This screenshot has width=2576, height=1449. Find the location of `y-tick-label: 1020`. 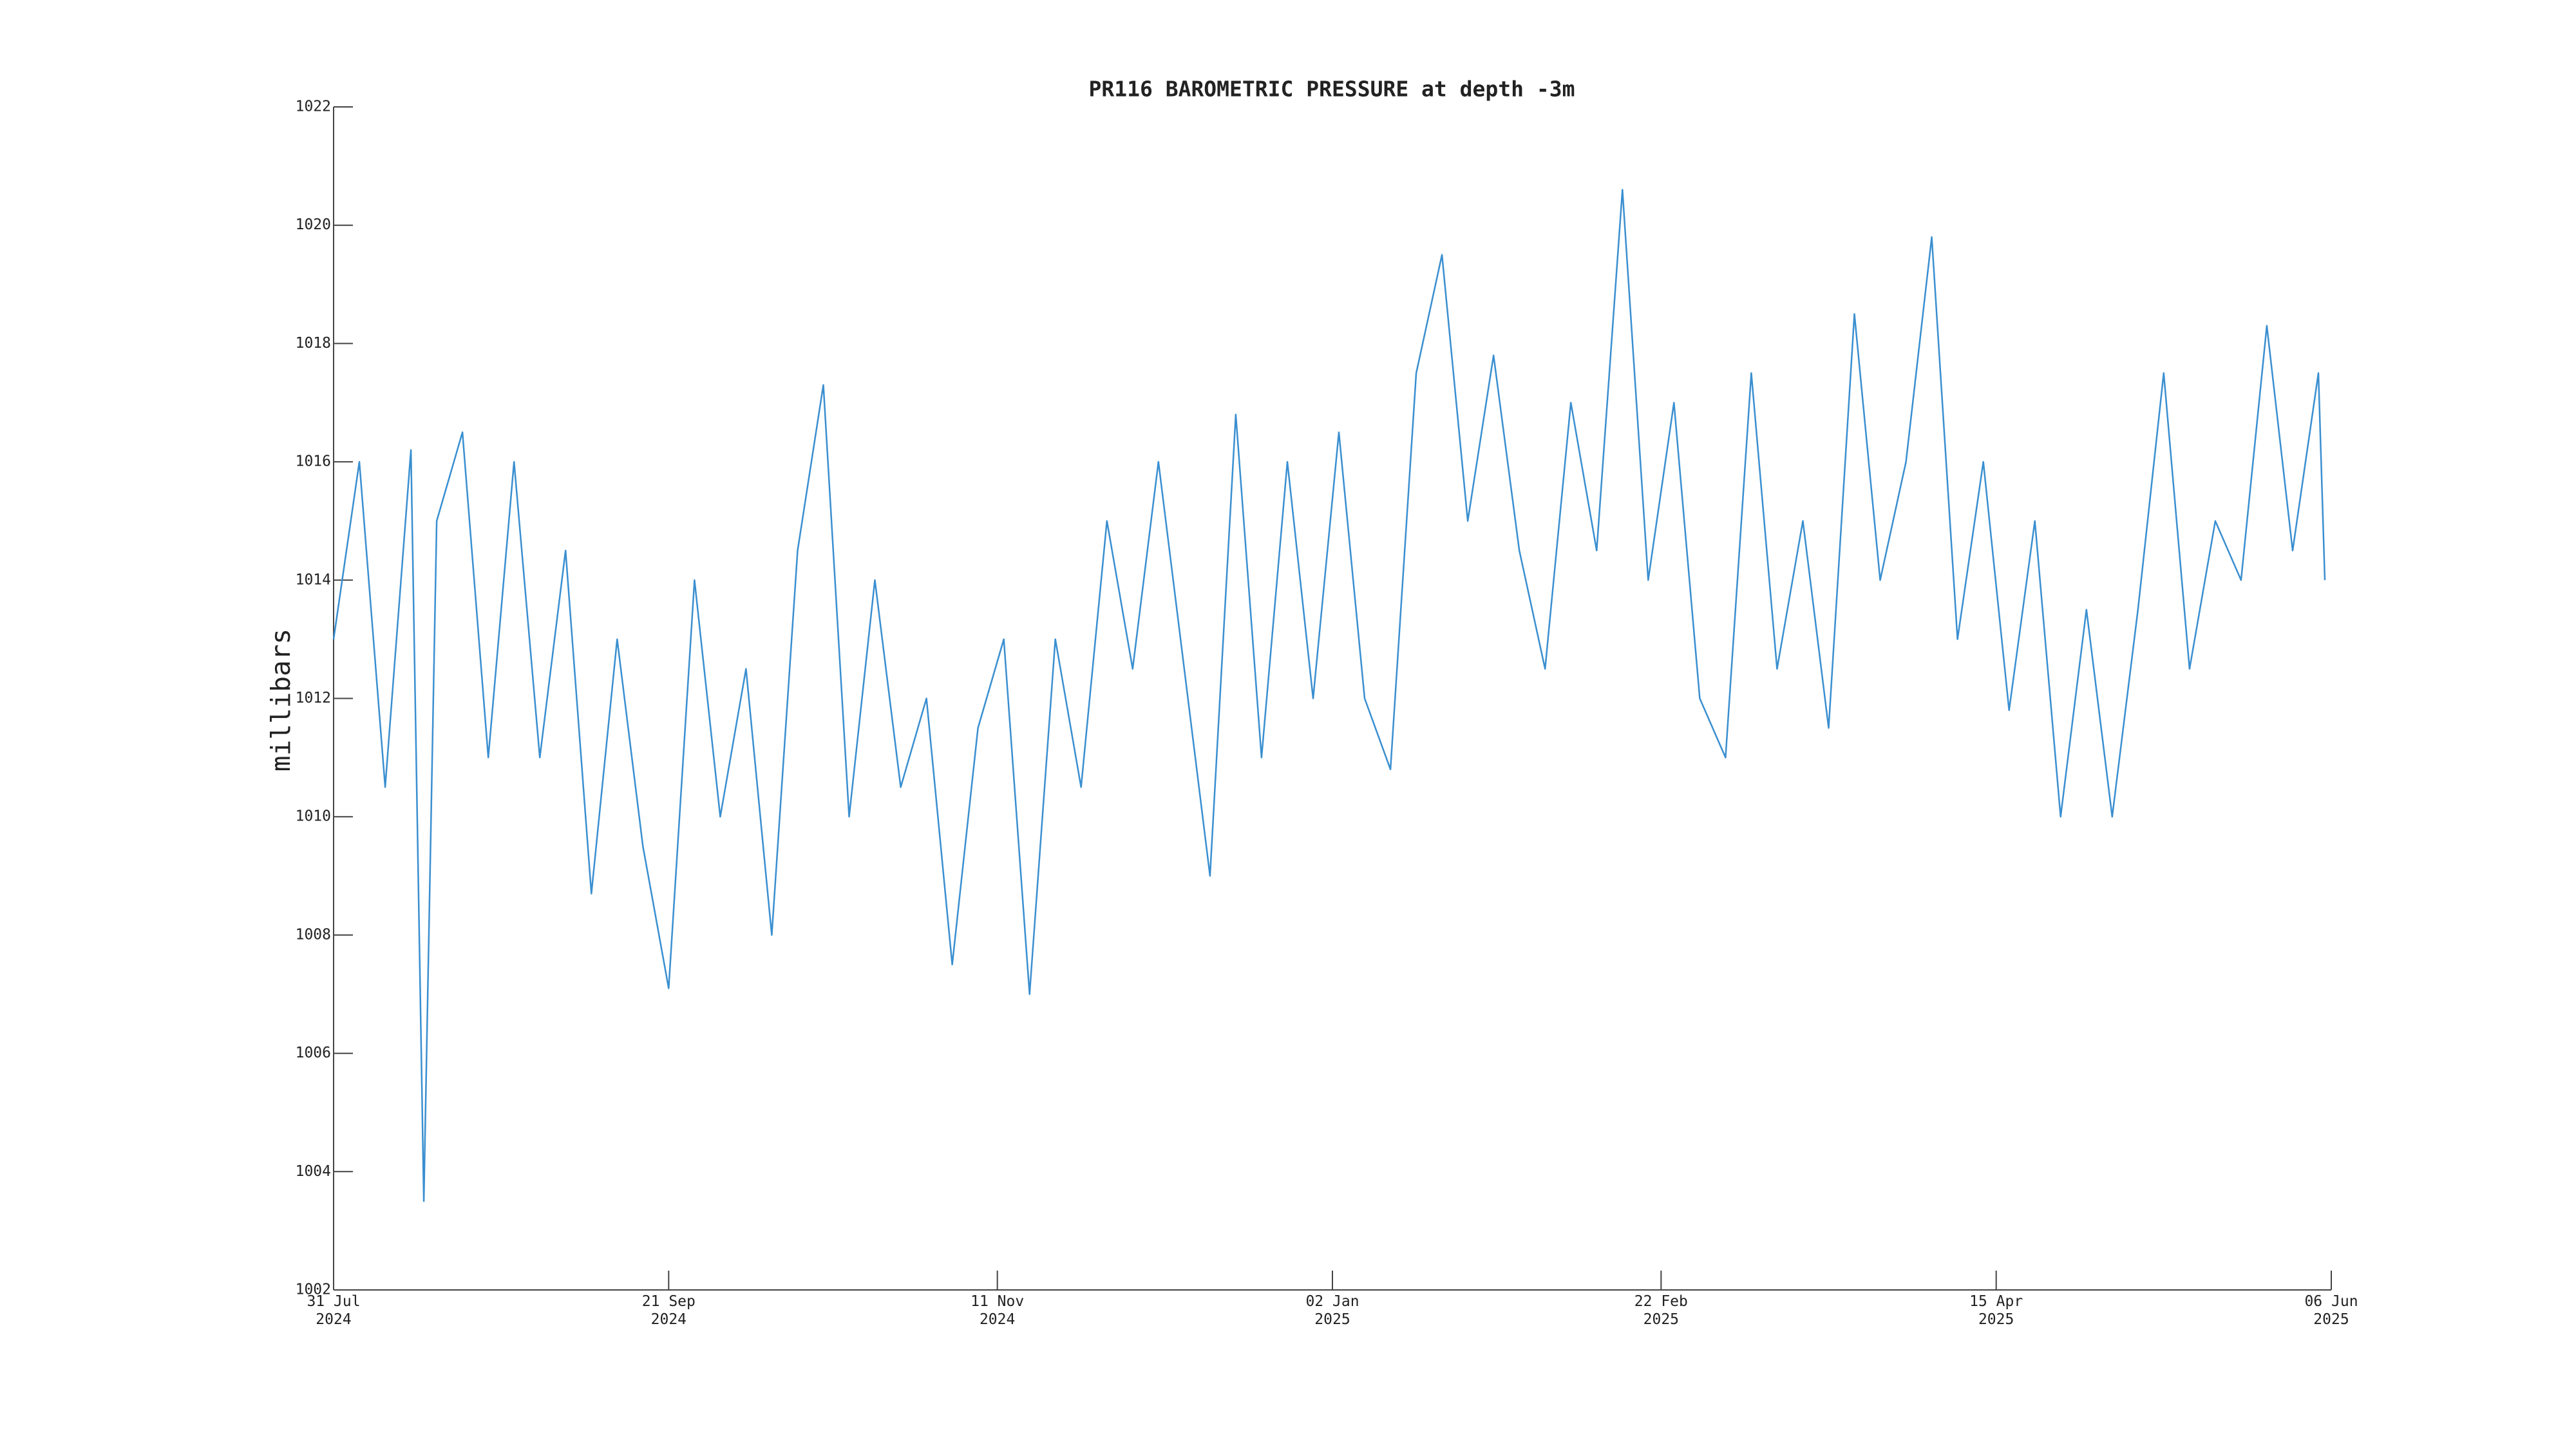

y-tick-label: 1020 is located at coordinates (313, 224).